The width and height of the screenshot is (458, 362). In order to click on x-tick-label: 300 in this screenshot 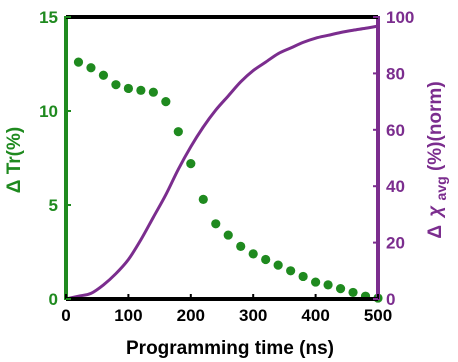, I will do `click(253, 315)`.